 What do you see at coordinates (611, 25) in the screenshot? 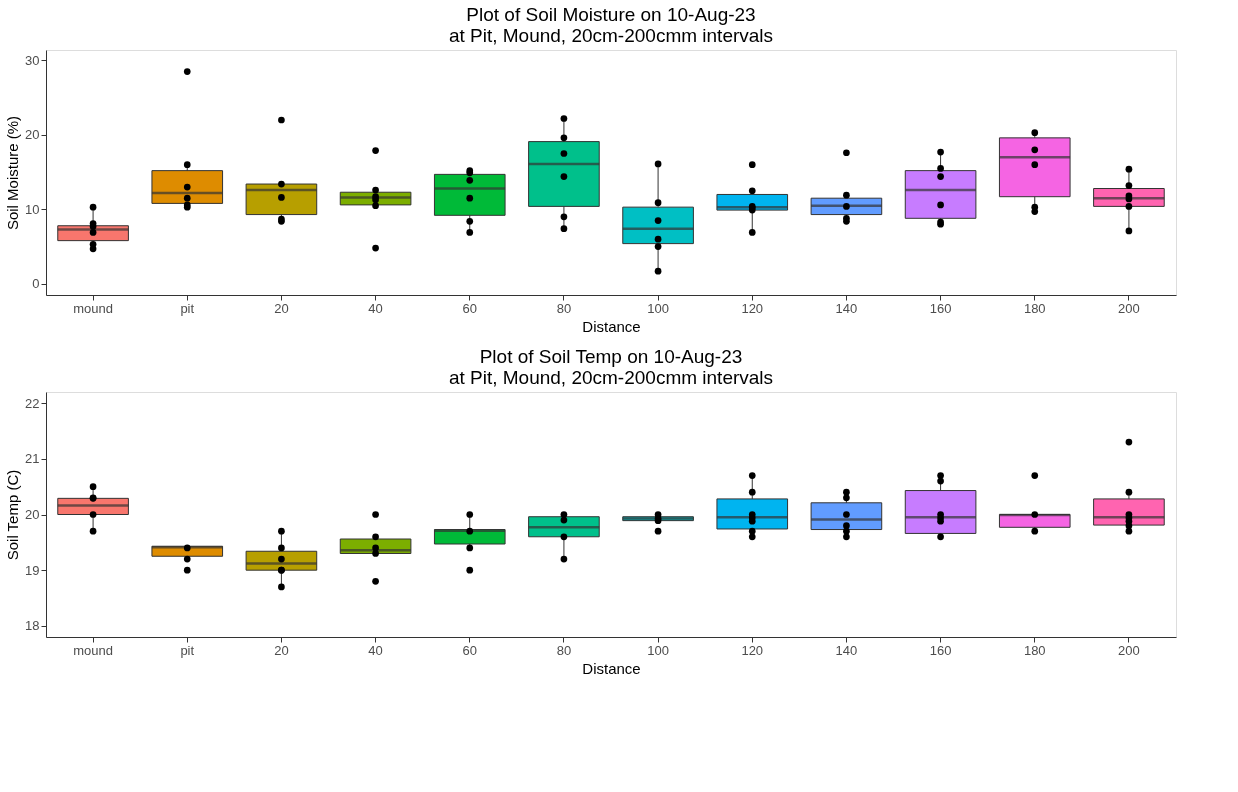
I see `chart-title: Plot of Soil Moisture on 10-Aug-23 at Pit, Mound, 20cm-200cmm intervals` at bounding box center [611, 25].